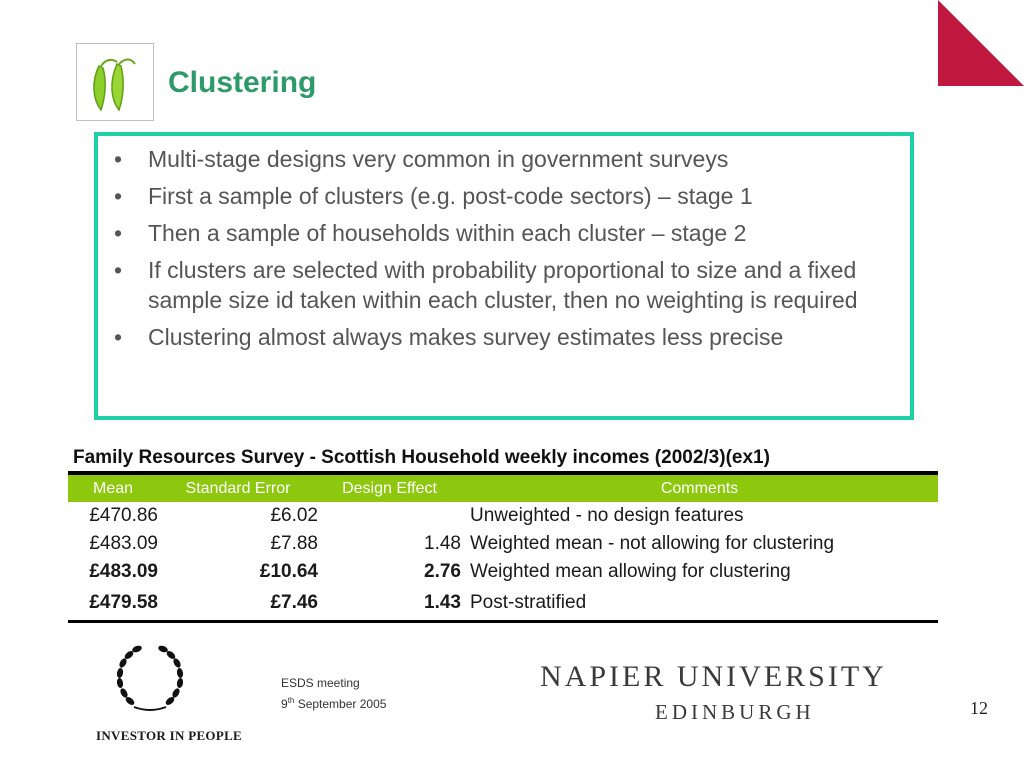 This screenshot has height=768, width=1024. What do you see at coordinates (630, 571) in the screenshot?
I see `cell-comment: Weighted mean allowing for clustering` at bounding box center [630, 571].